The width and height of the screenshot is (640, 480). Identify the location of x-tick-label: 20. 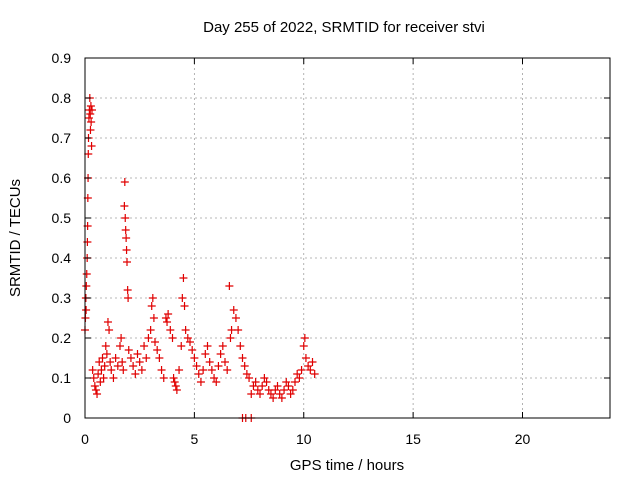
(523, 439).